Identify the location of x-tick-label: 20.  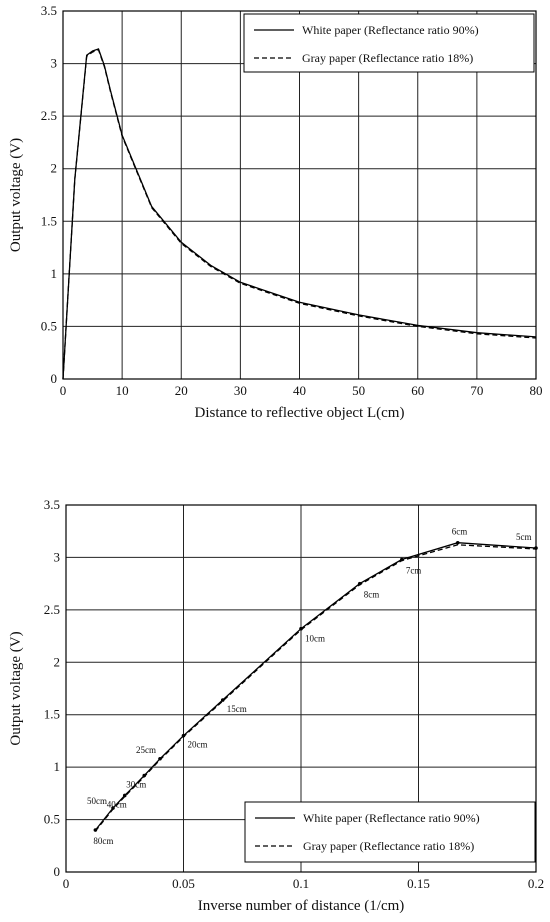
(181, 390).